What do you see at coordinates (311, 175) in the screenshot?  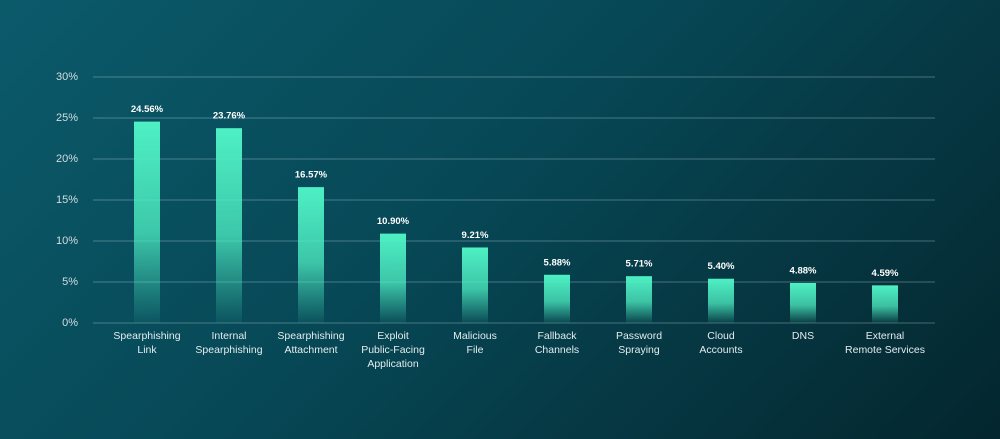 I see `data-label: 16.57%` at bounding box center [311, 175].